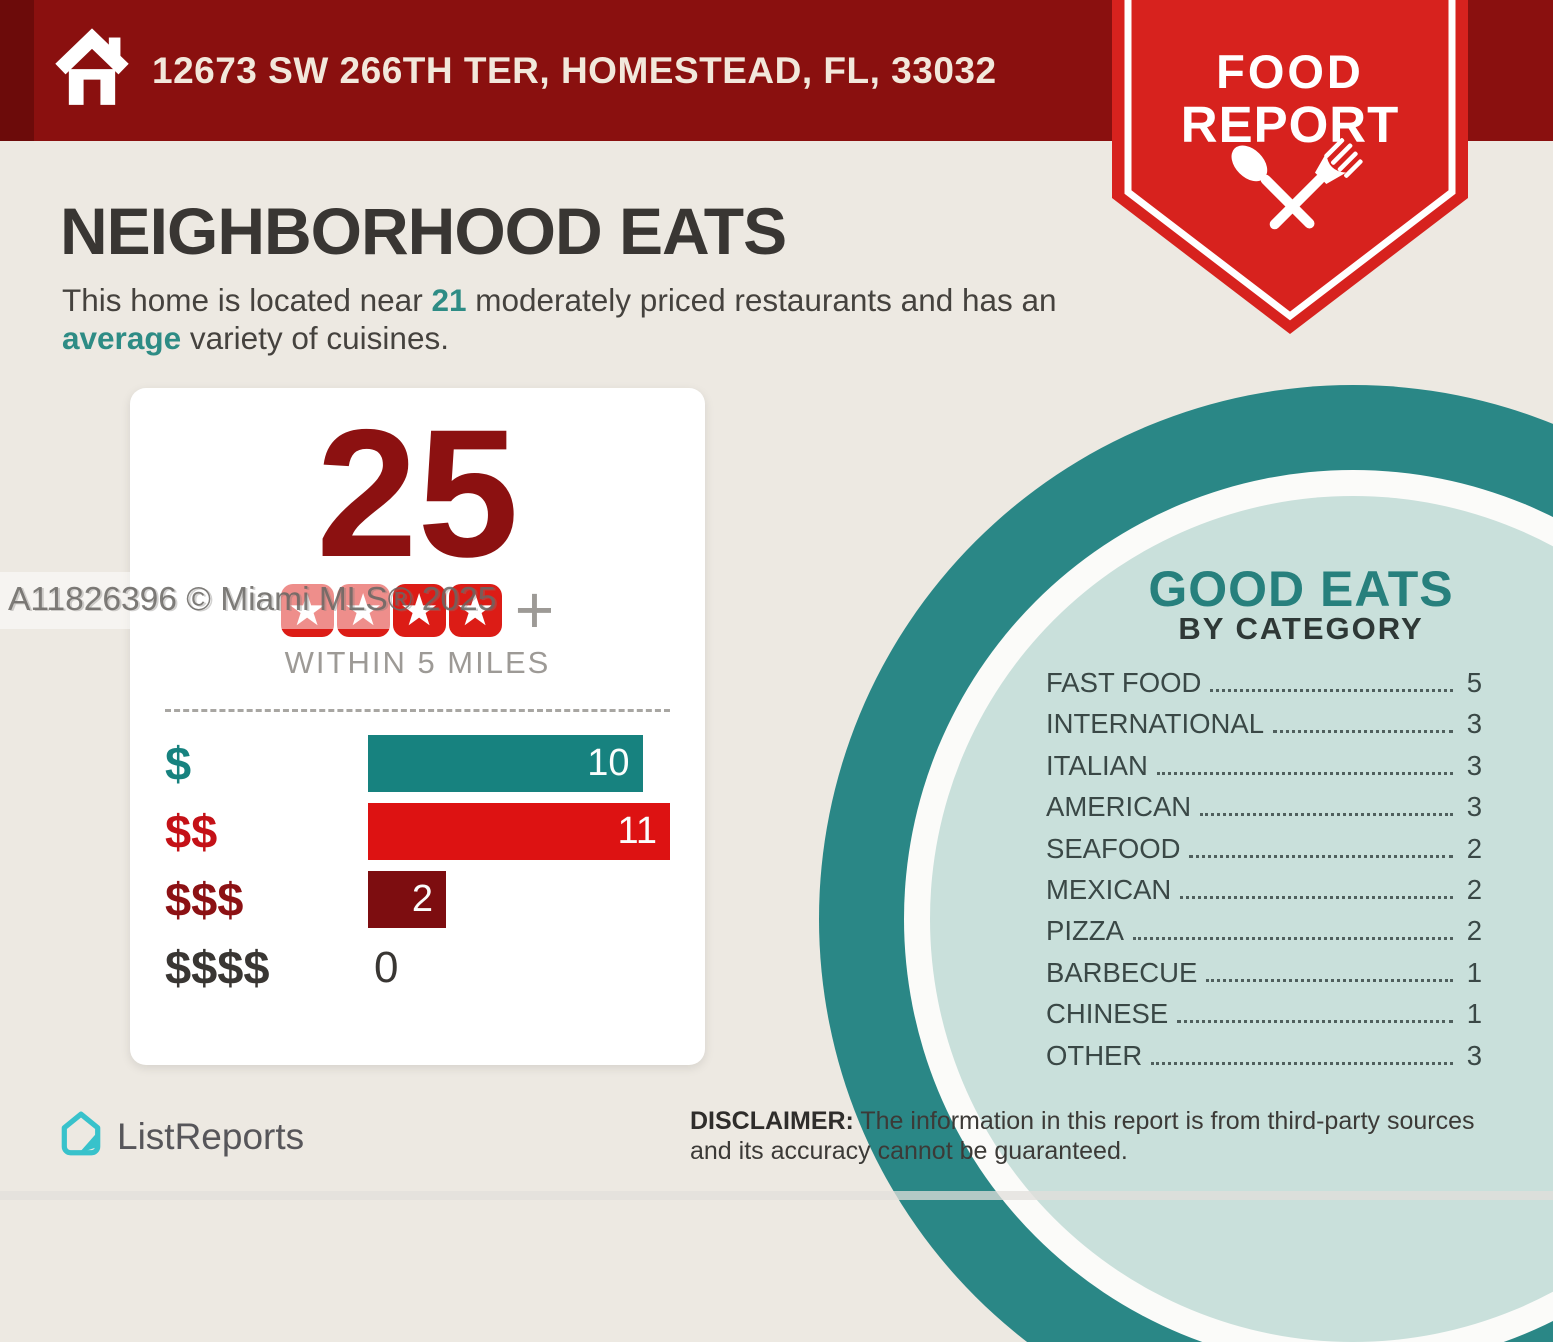  I want to click on price-tier-label: $$$$, so click(217, 967).